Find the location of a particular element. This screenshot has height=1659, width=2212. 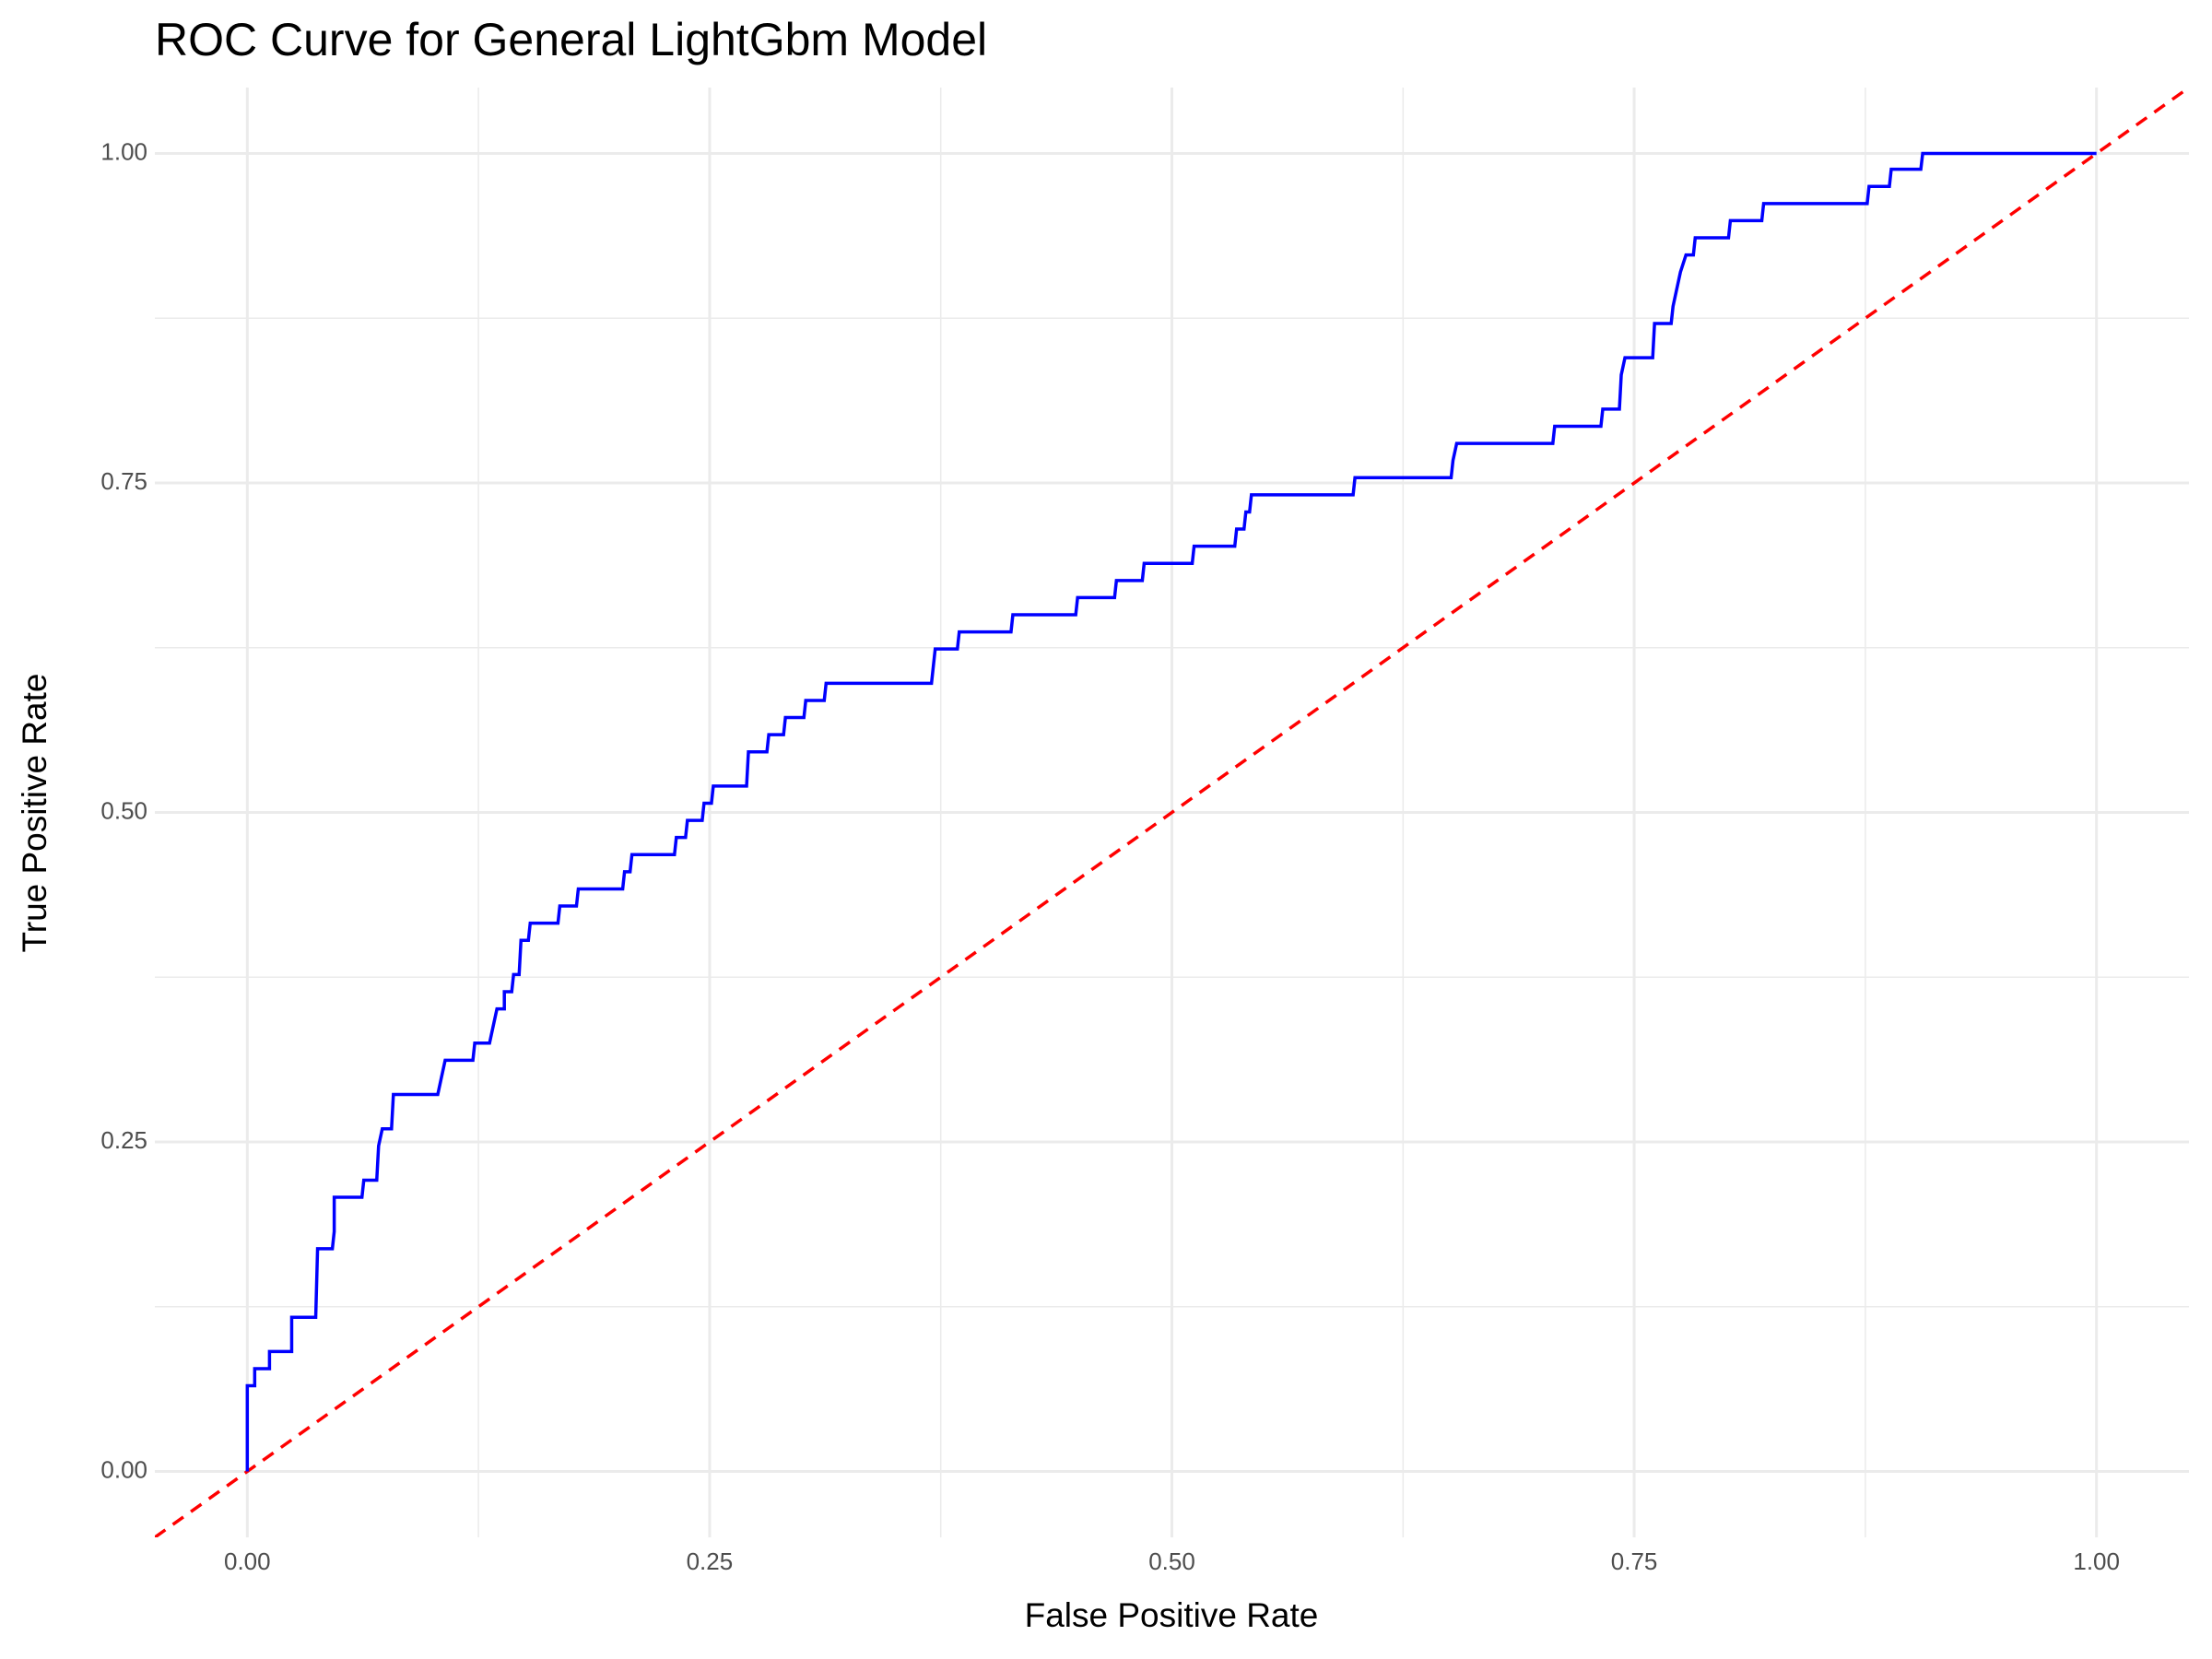

y-tick-label: 1.00 is located at coordinates (123, 151).